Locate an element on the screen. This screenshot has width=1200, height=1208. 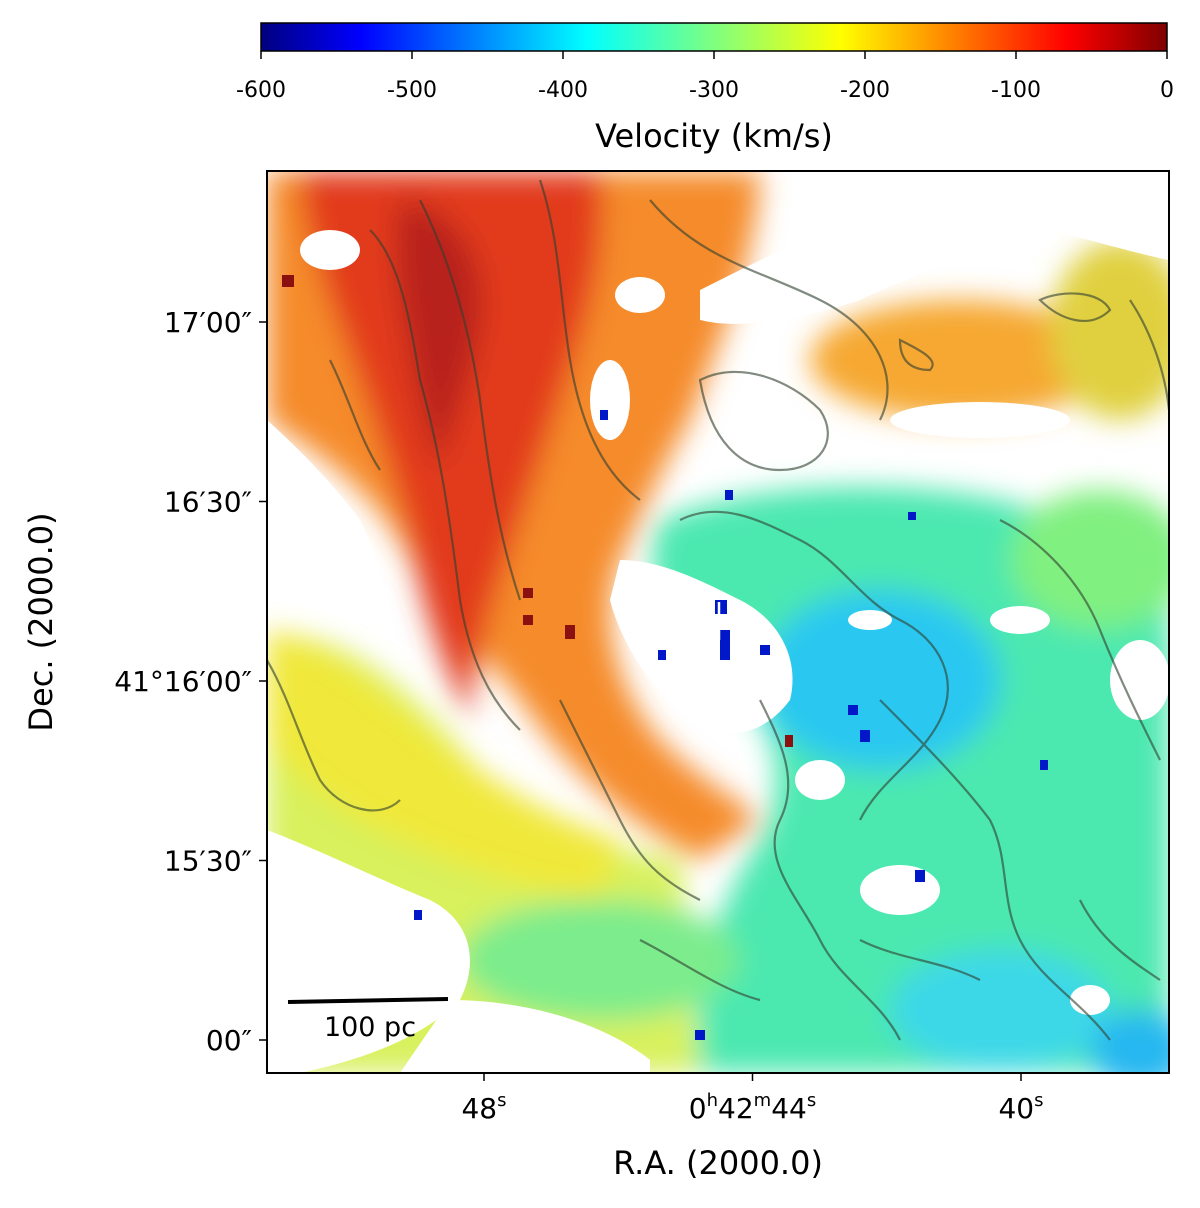
scale-bar: 100 pc is located at coordinates (368, 1020).